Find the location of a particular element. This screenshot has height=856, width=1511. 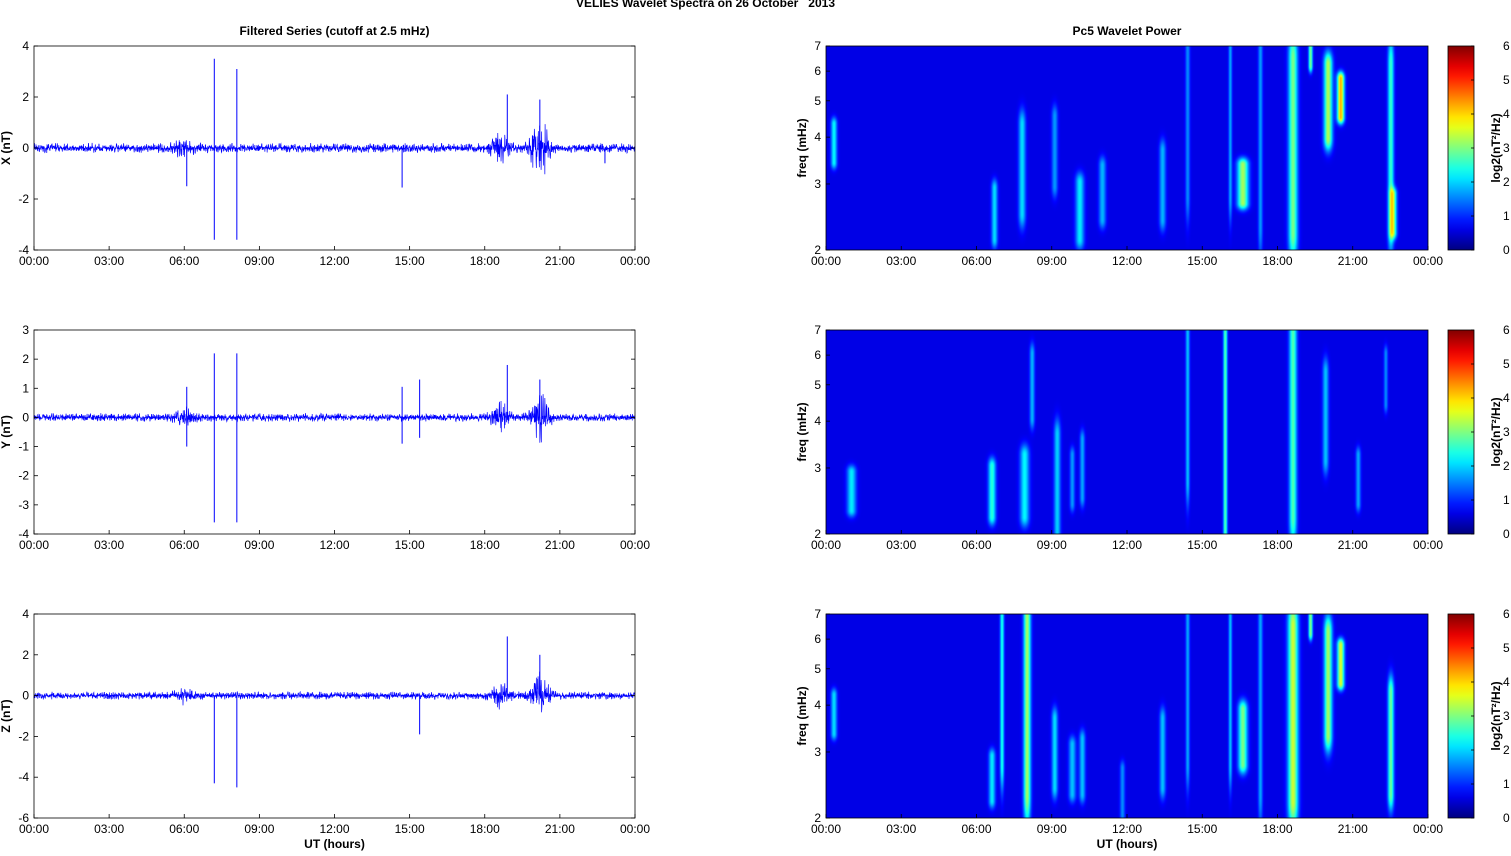

wavelet-xtick-label: 06:00 is located at coordinates (976, 829).